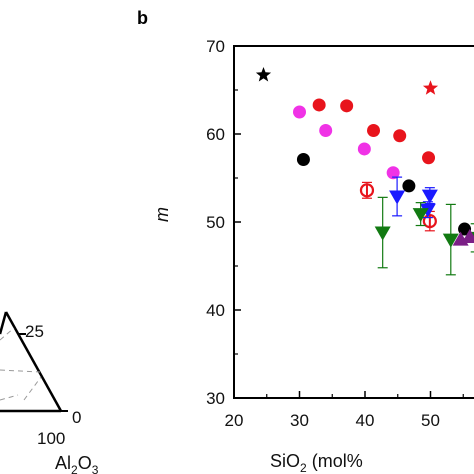 This screenshot has height=474, width=474. What do you see at coordinates (215, 310) in the screenshot?
I see `y-tick-label: 40` at bounding box center [215, 310].